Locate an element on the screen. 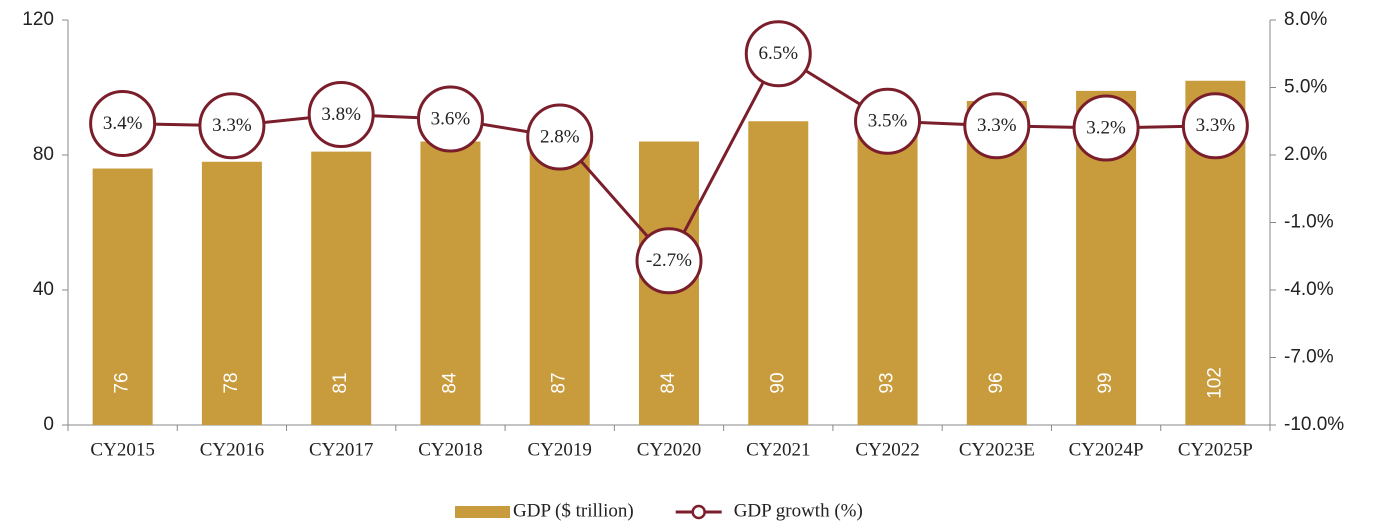 This screenshot has width=1379, height=527. bar-value-label: 96 is located at coordinates (996, 382).